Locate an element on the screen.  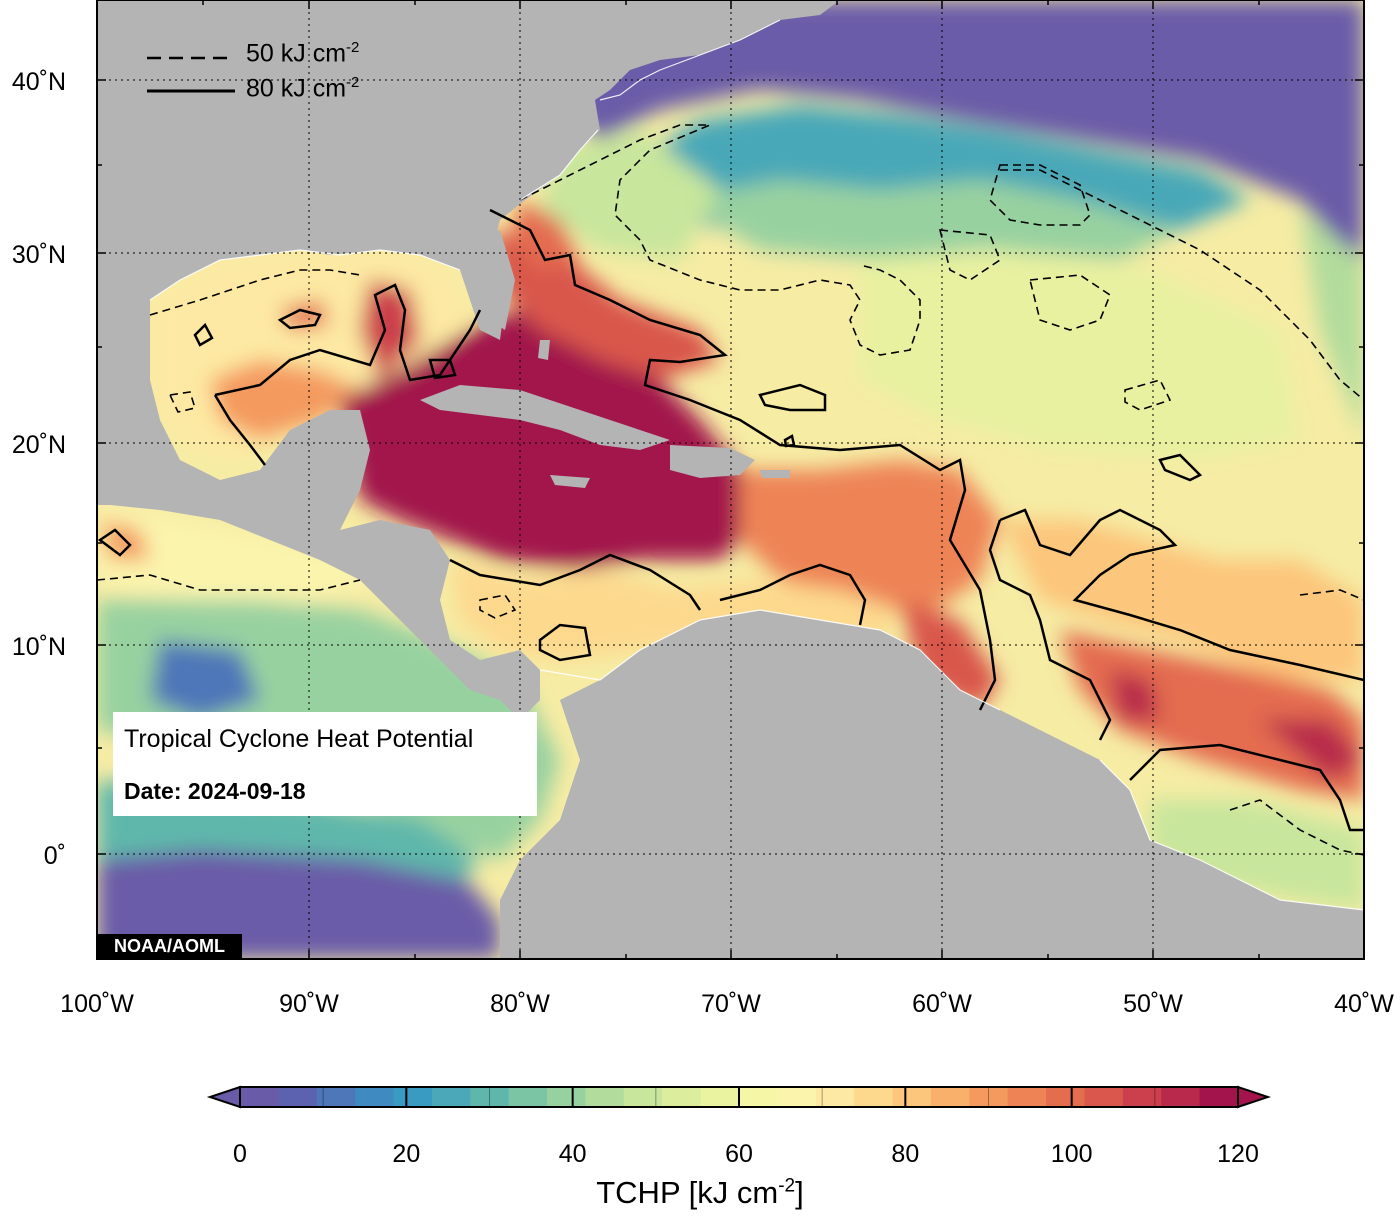
colorbar-over-arrow is located at coordinates (1254, 1097).